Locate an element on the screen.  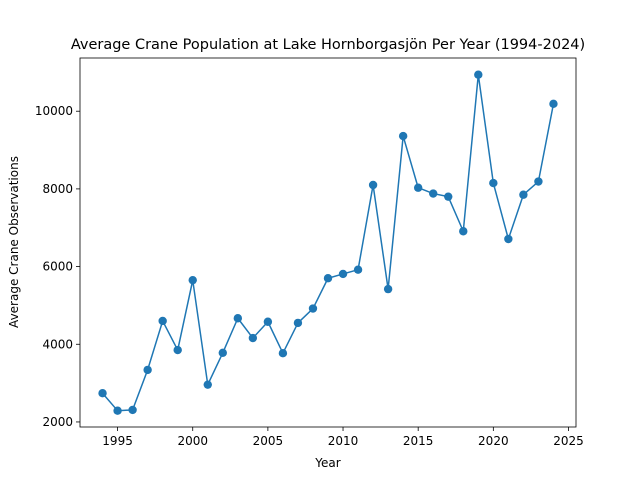
x-axis-label: Year is located at coordinates (327, 463).